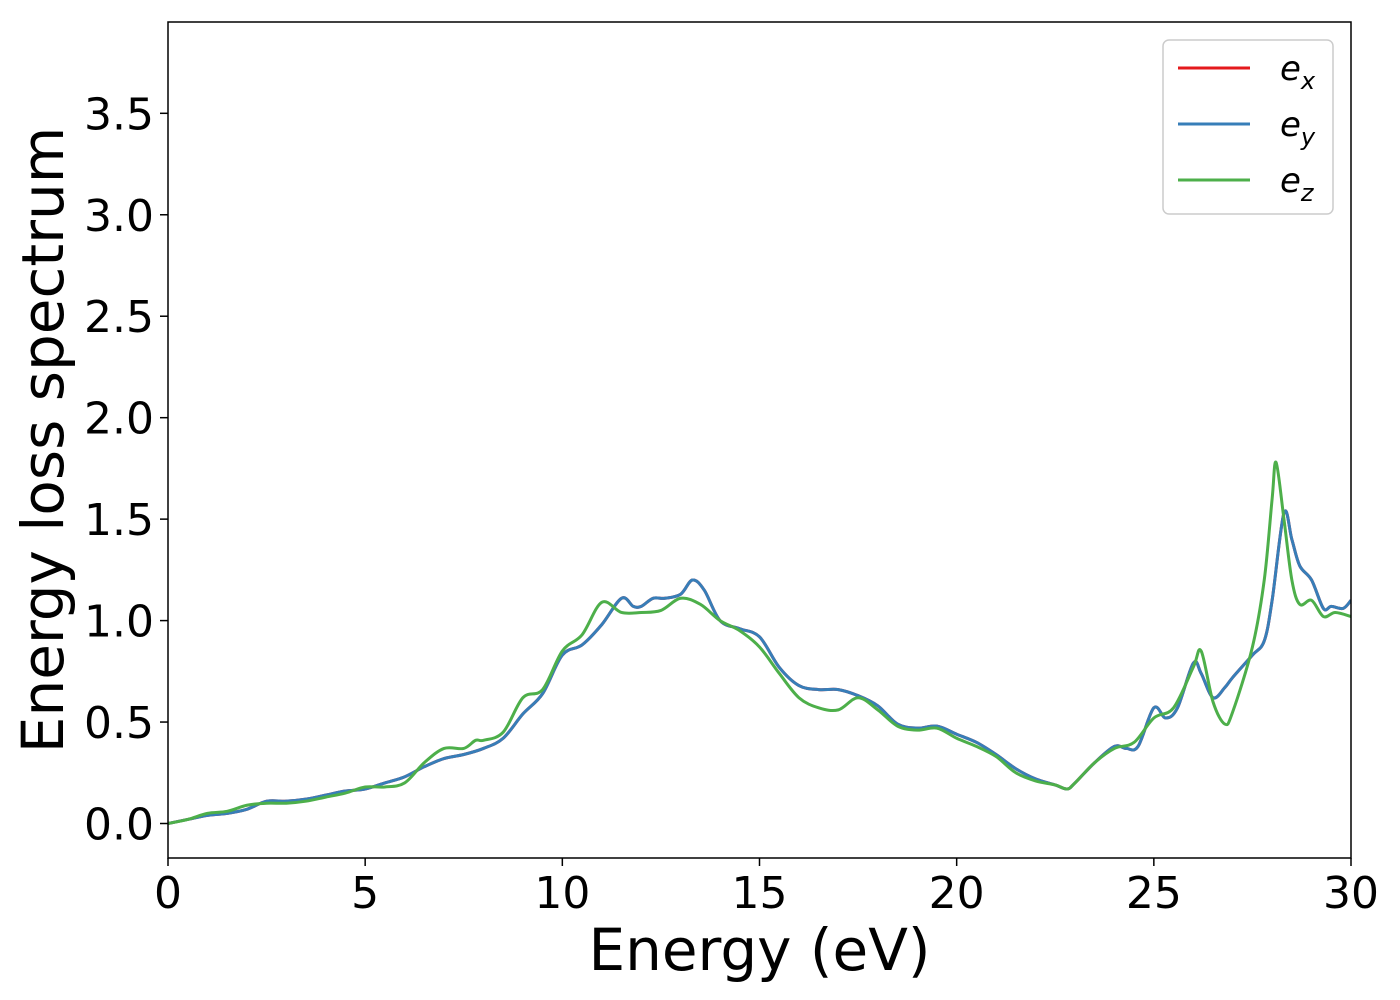 The image size is (1400, 1000). I want to click on legend-label-ey: ey, so click(1298, 128).